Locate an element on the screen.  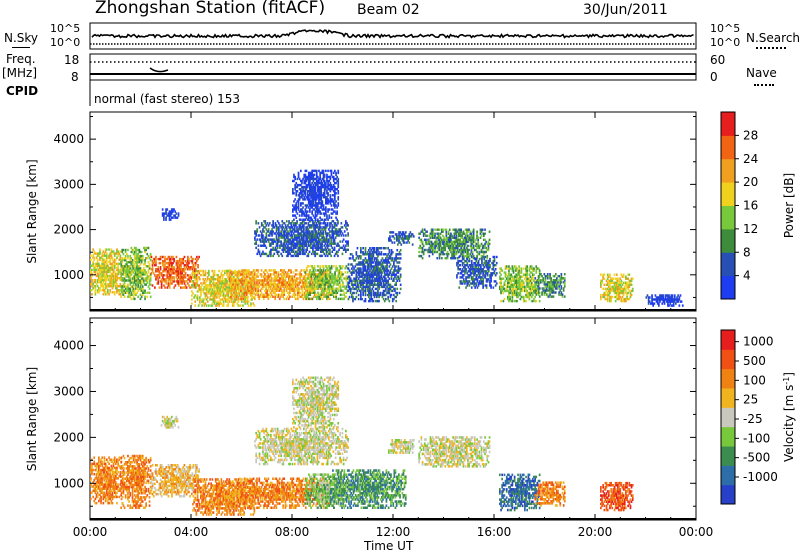
nsky-line is located at coordinates (392, 34).